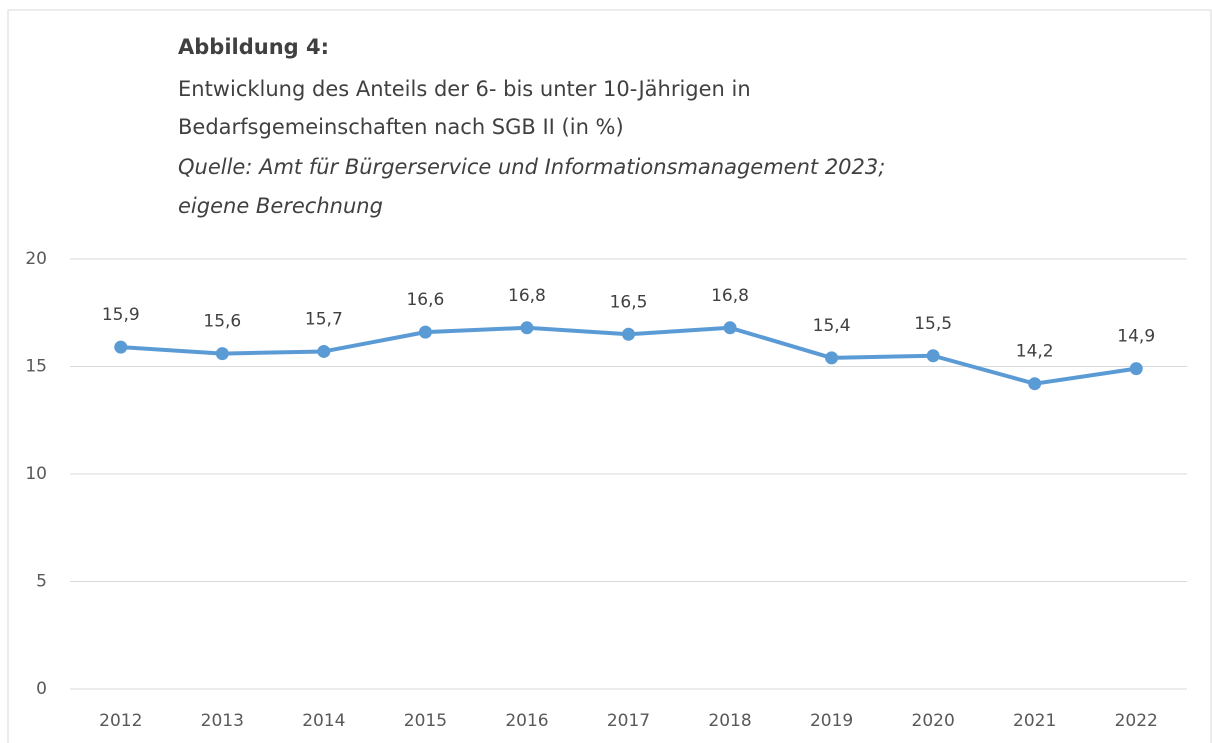 The image size is (1212, 743). I want to click on chart-title: Abbildung 4:, so click(253, 47).